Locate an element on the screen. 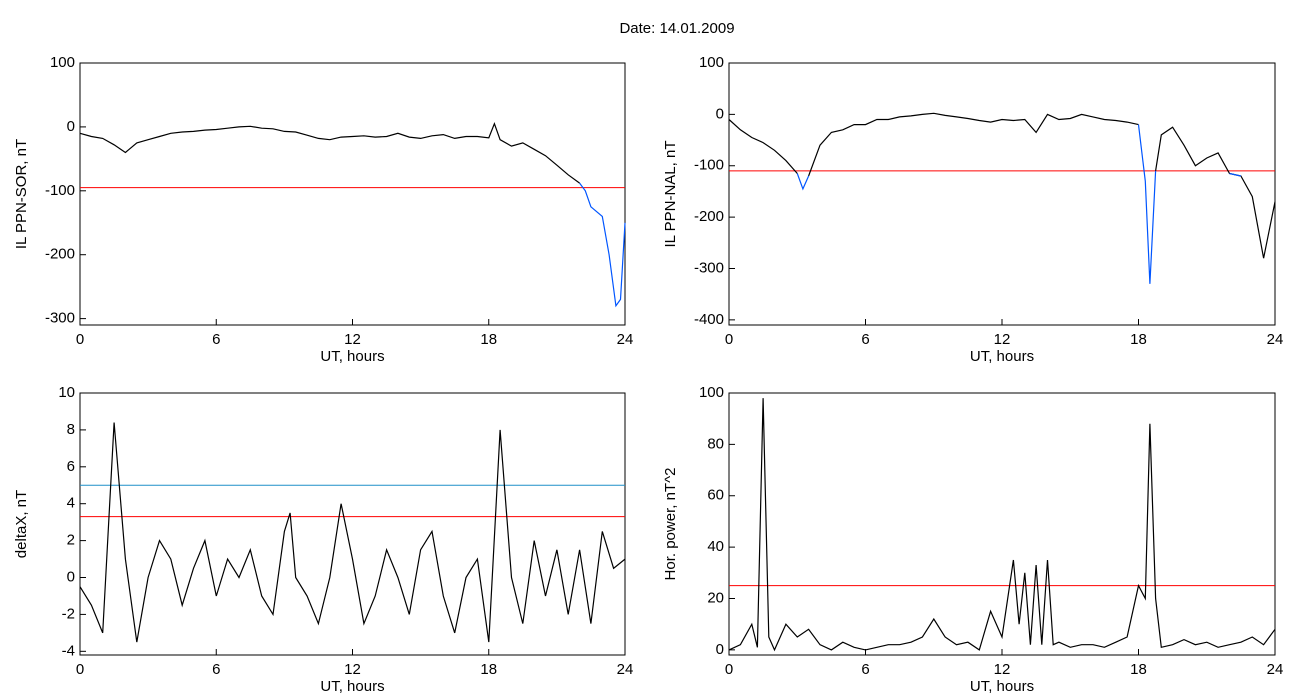 Image resolution: width=1300 pixels, height=700 pixels. y-tick-label: 10 is located at coordinates (66, 392).